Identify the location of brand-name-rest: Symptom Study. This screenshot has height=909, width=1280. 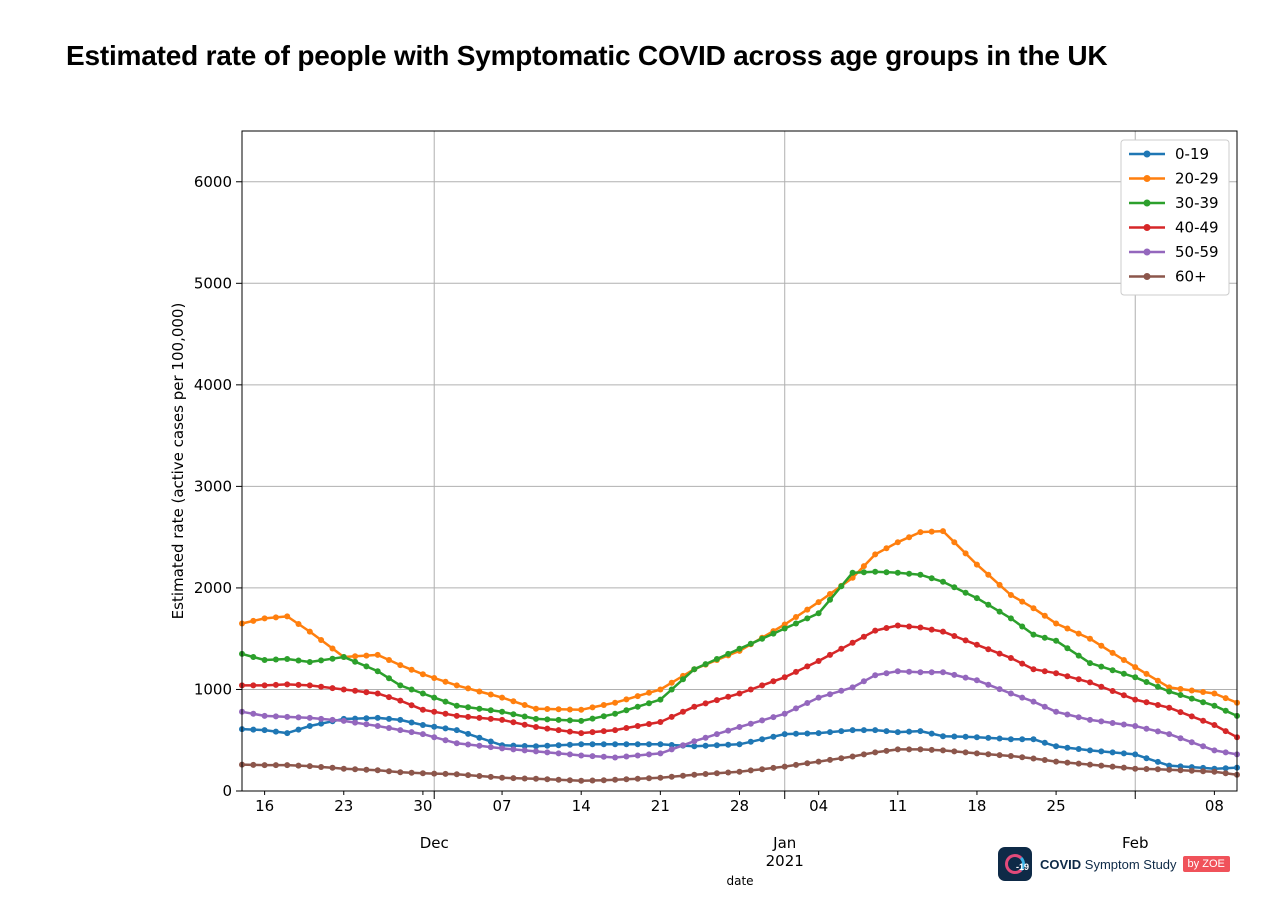
(1129, 864).